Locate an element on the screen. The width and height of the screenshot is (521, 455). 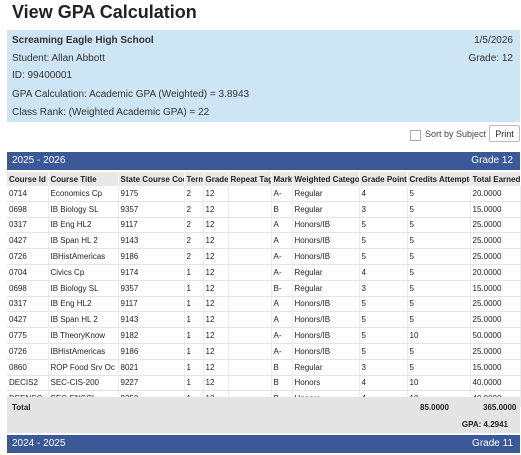
column-header: Credits Attempted is located at coordinates (439, 179).